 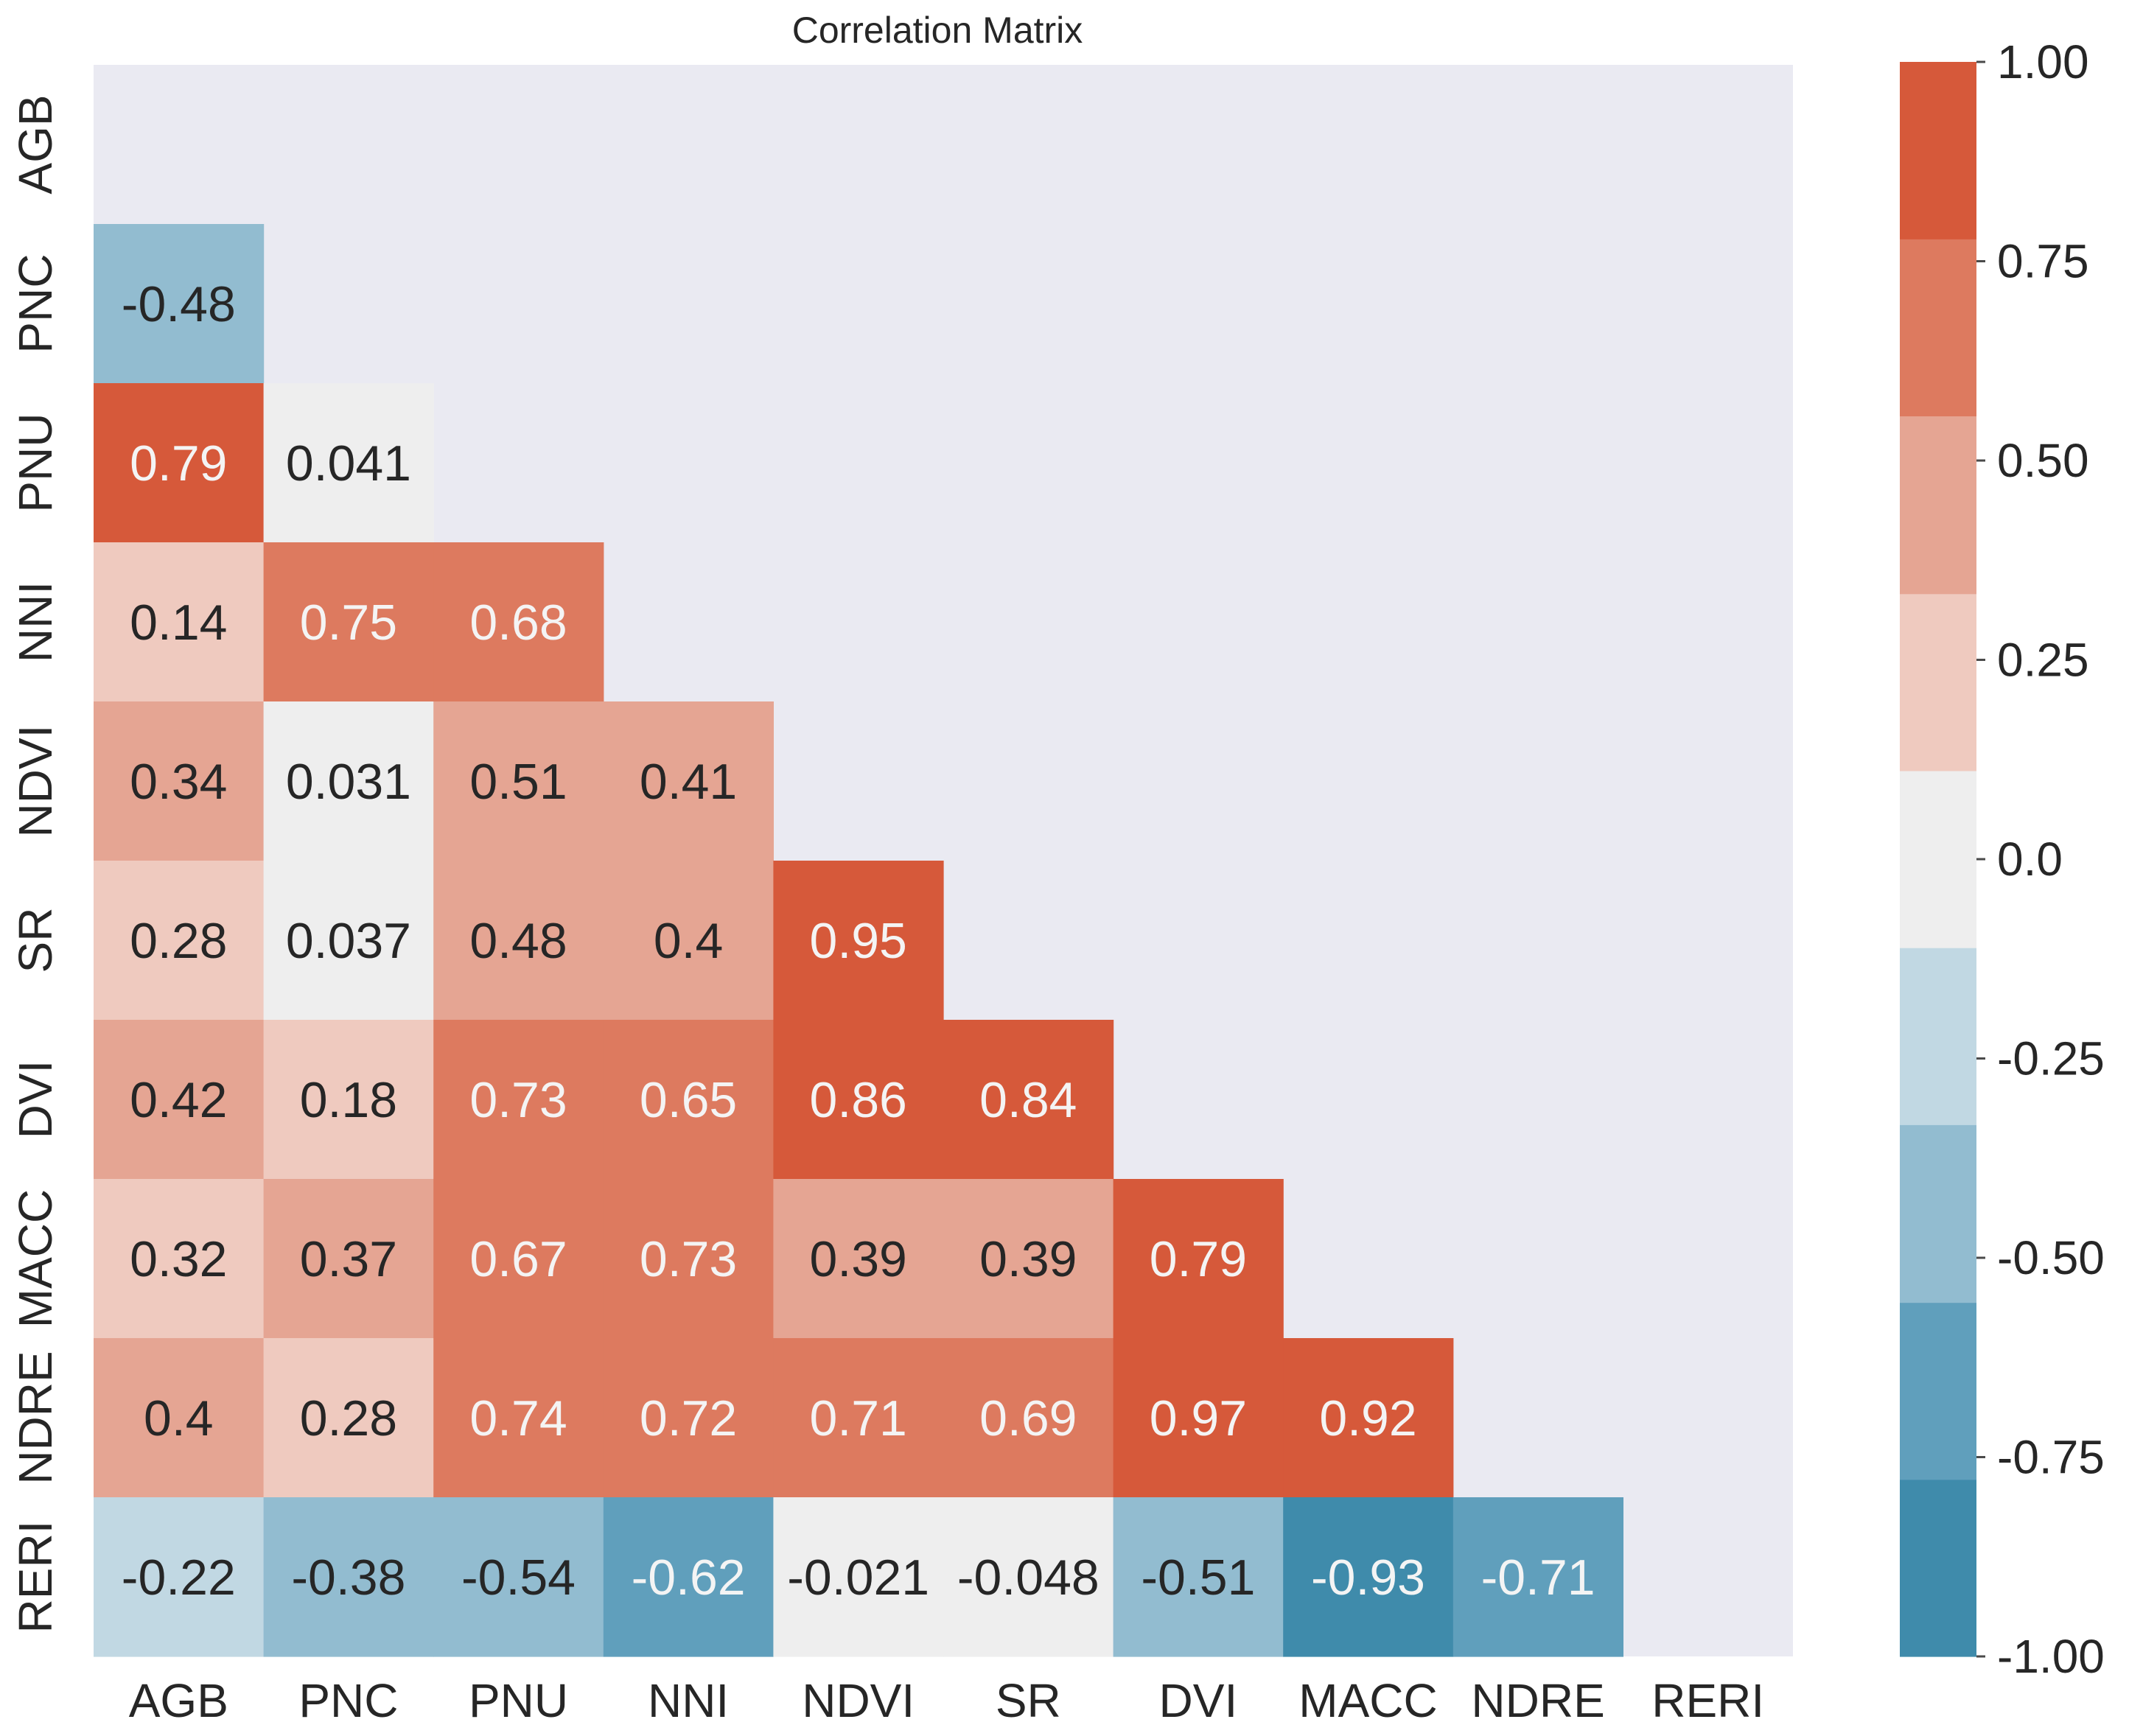 I want to click on heatmap-cell-ndre-sr, so click(x=1028, y=1418).